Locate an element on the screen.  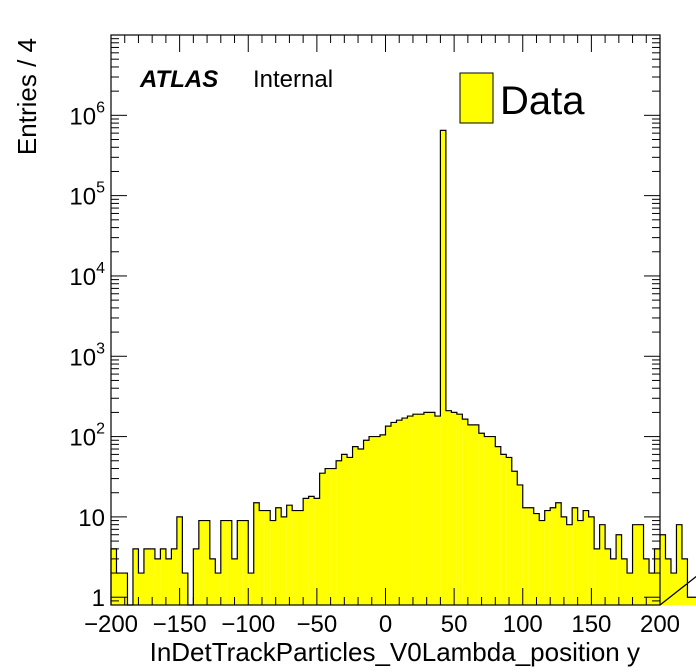
x-tick-label: −50 is located at coordinates (317, 624).